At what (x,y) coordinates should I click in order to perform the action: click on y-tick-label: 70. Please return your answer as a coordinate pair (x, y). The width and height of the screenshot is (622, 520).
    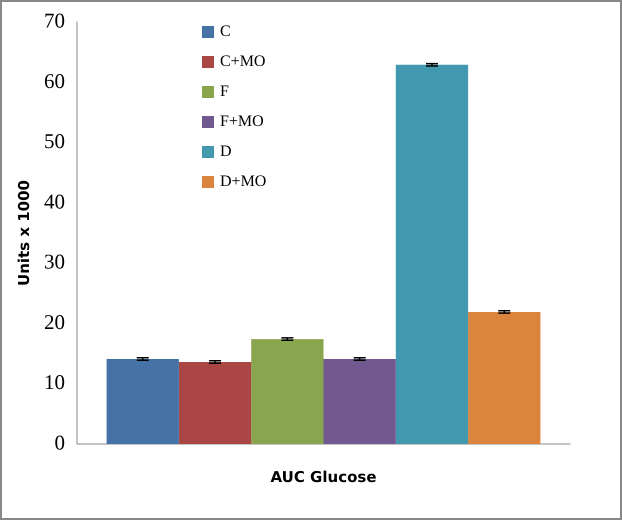
    Looking at the image, I should click on (54, 20).